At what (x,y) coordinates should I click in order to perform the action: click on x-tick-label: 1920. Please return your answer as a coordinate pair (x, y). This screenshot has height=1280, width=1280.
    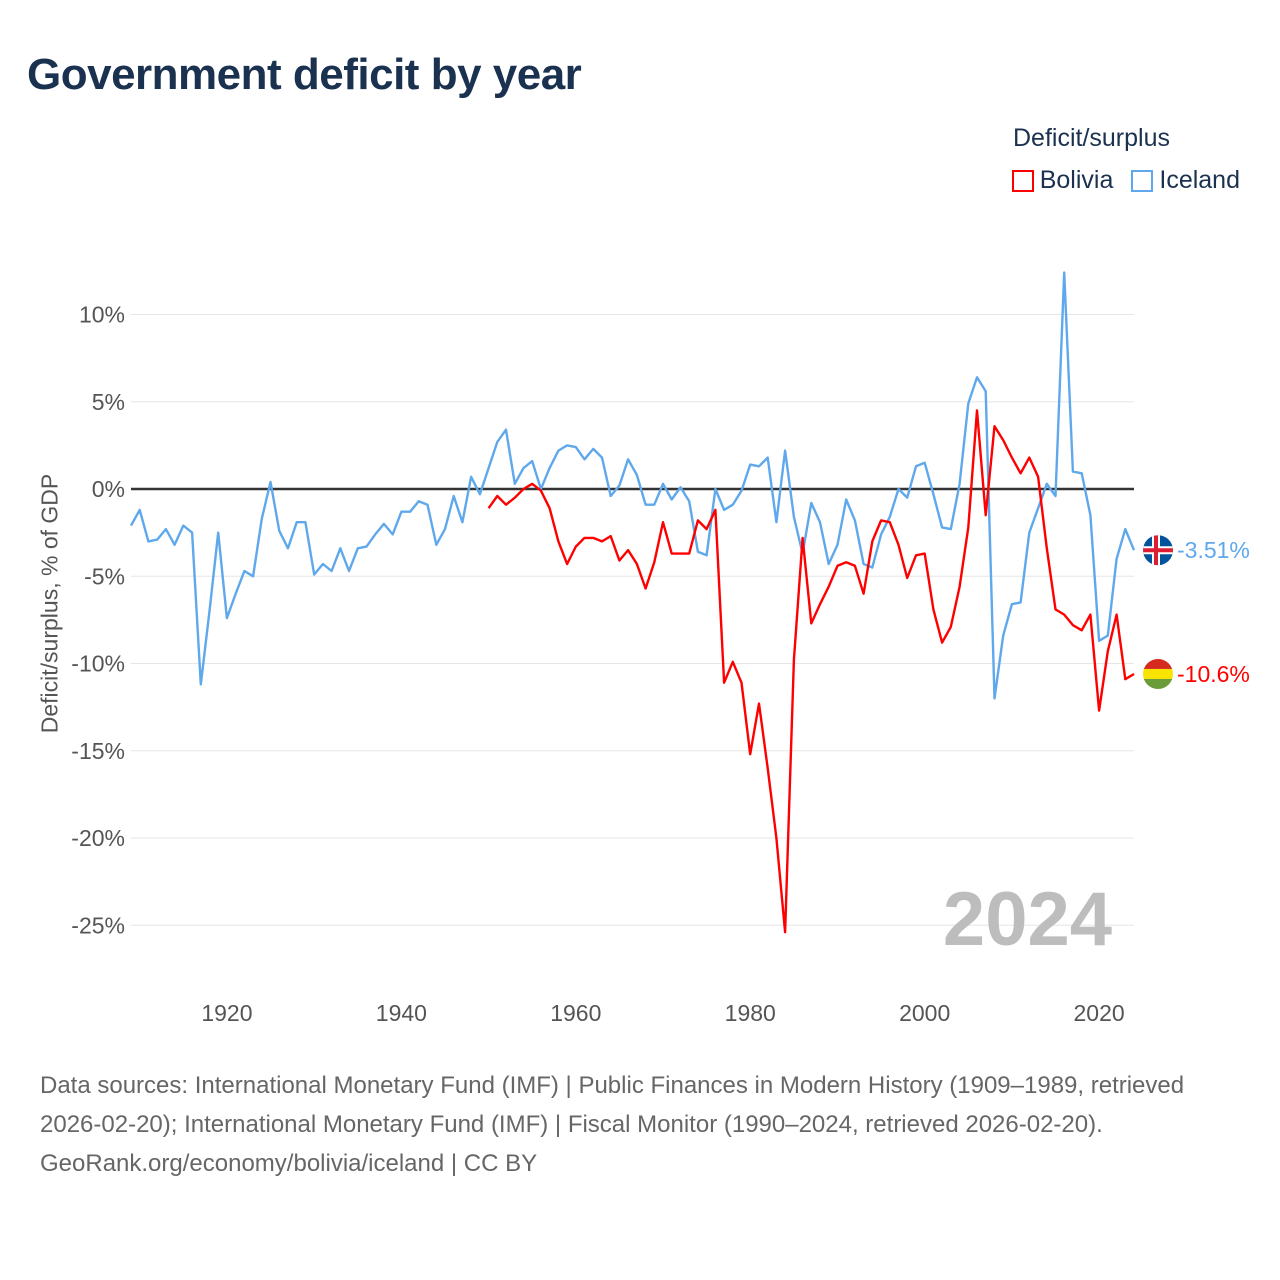
    Looking at the image, I should click on (226, 1013).